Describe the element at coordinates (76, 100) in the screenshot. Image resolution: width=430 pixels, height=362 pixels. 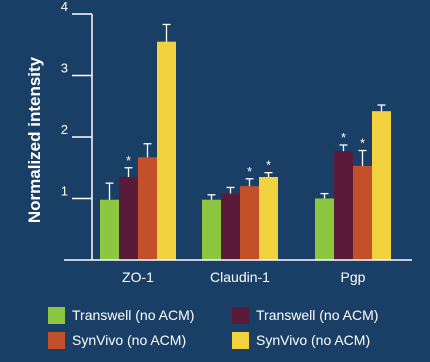
I see `y-ticks-layer: 1 2 3 4` at that location.